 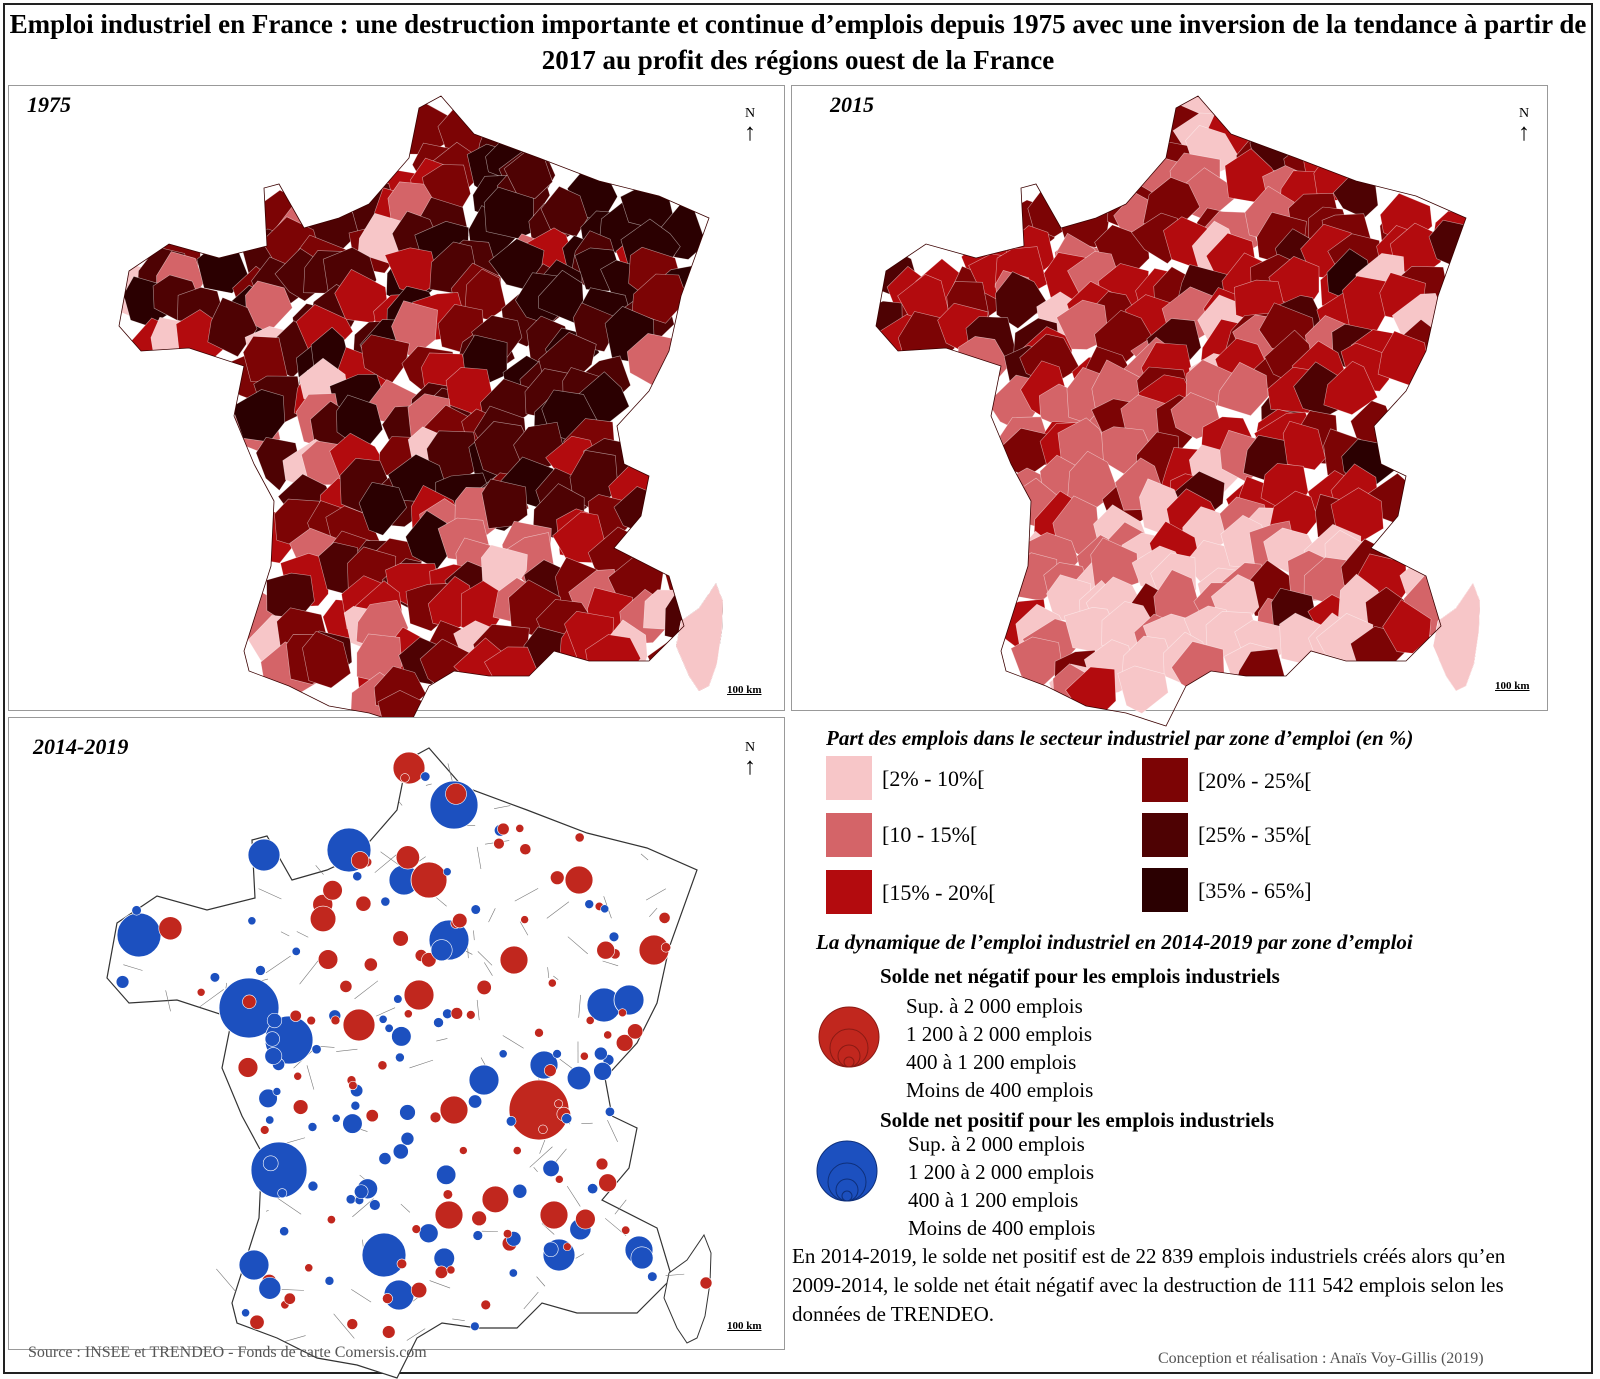 What do you see at coordinates (687, 1288) in the screenshot?
I see `m2-corsica` at bounding box center [687, 1288].